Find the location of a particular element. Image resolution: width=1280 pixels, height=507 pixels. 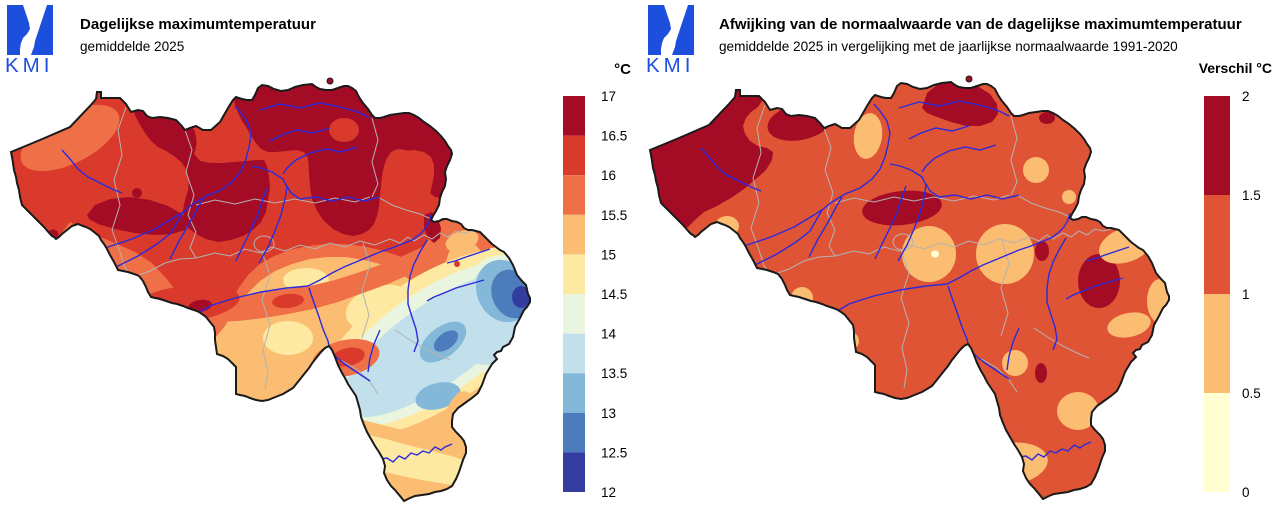

svg-text: 16.5 is located at coordinates (614, 136).